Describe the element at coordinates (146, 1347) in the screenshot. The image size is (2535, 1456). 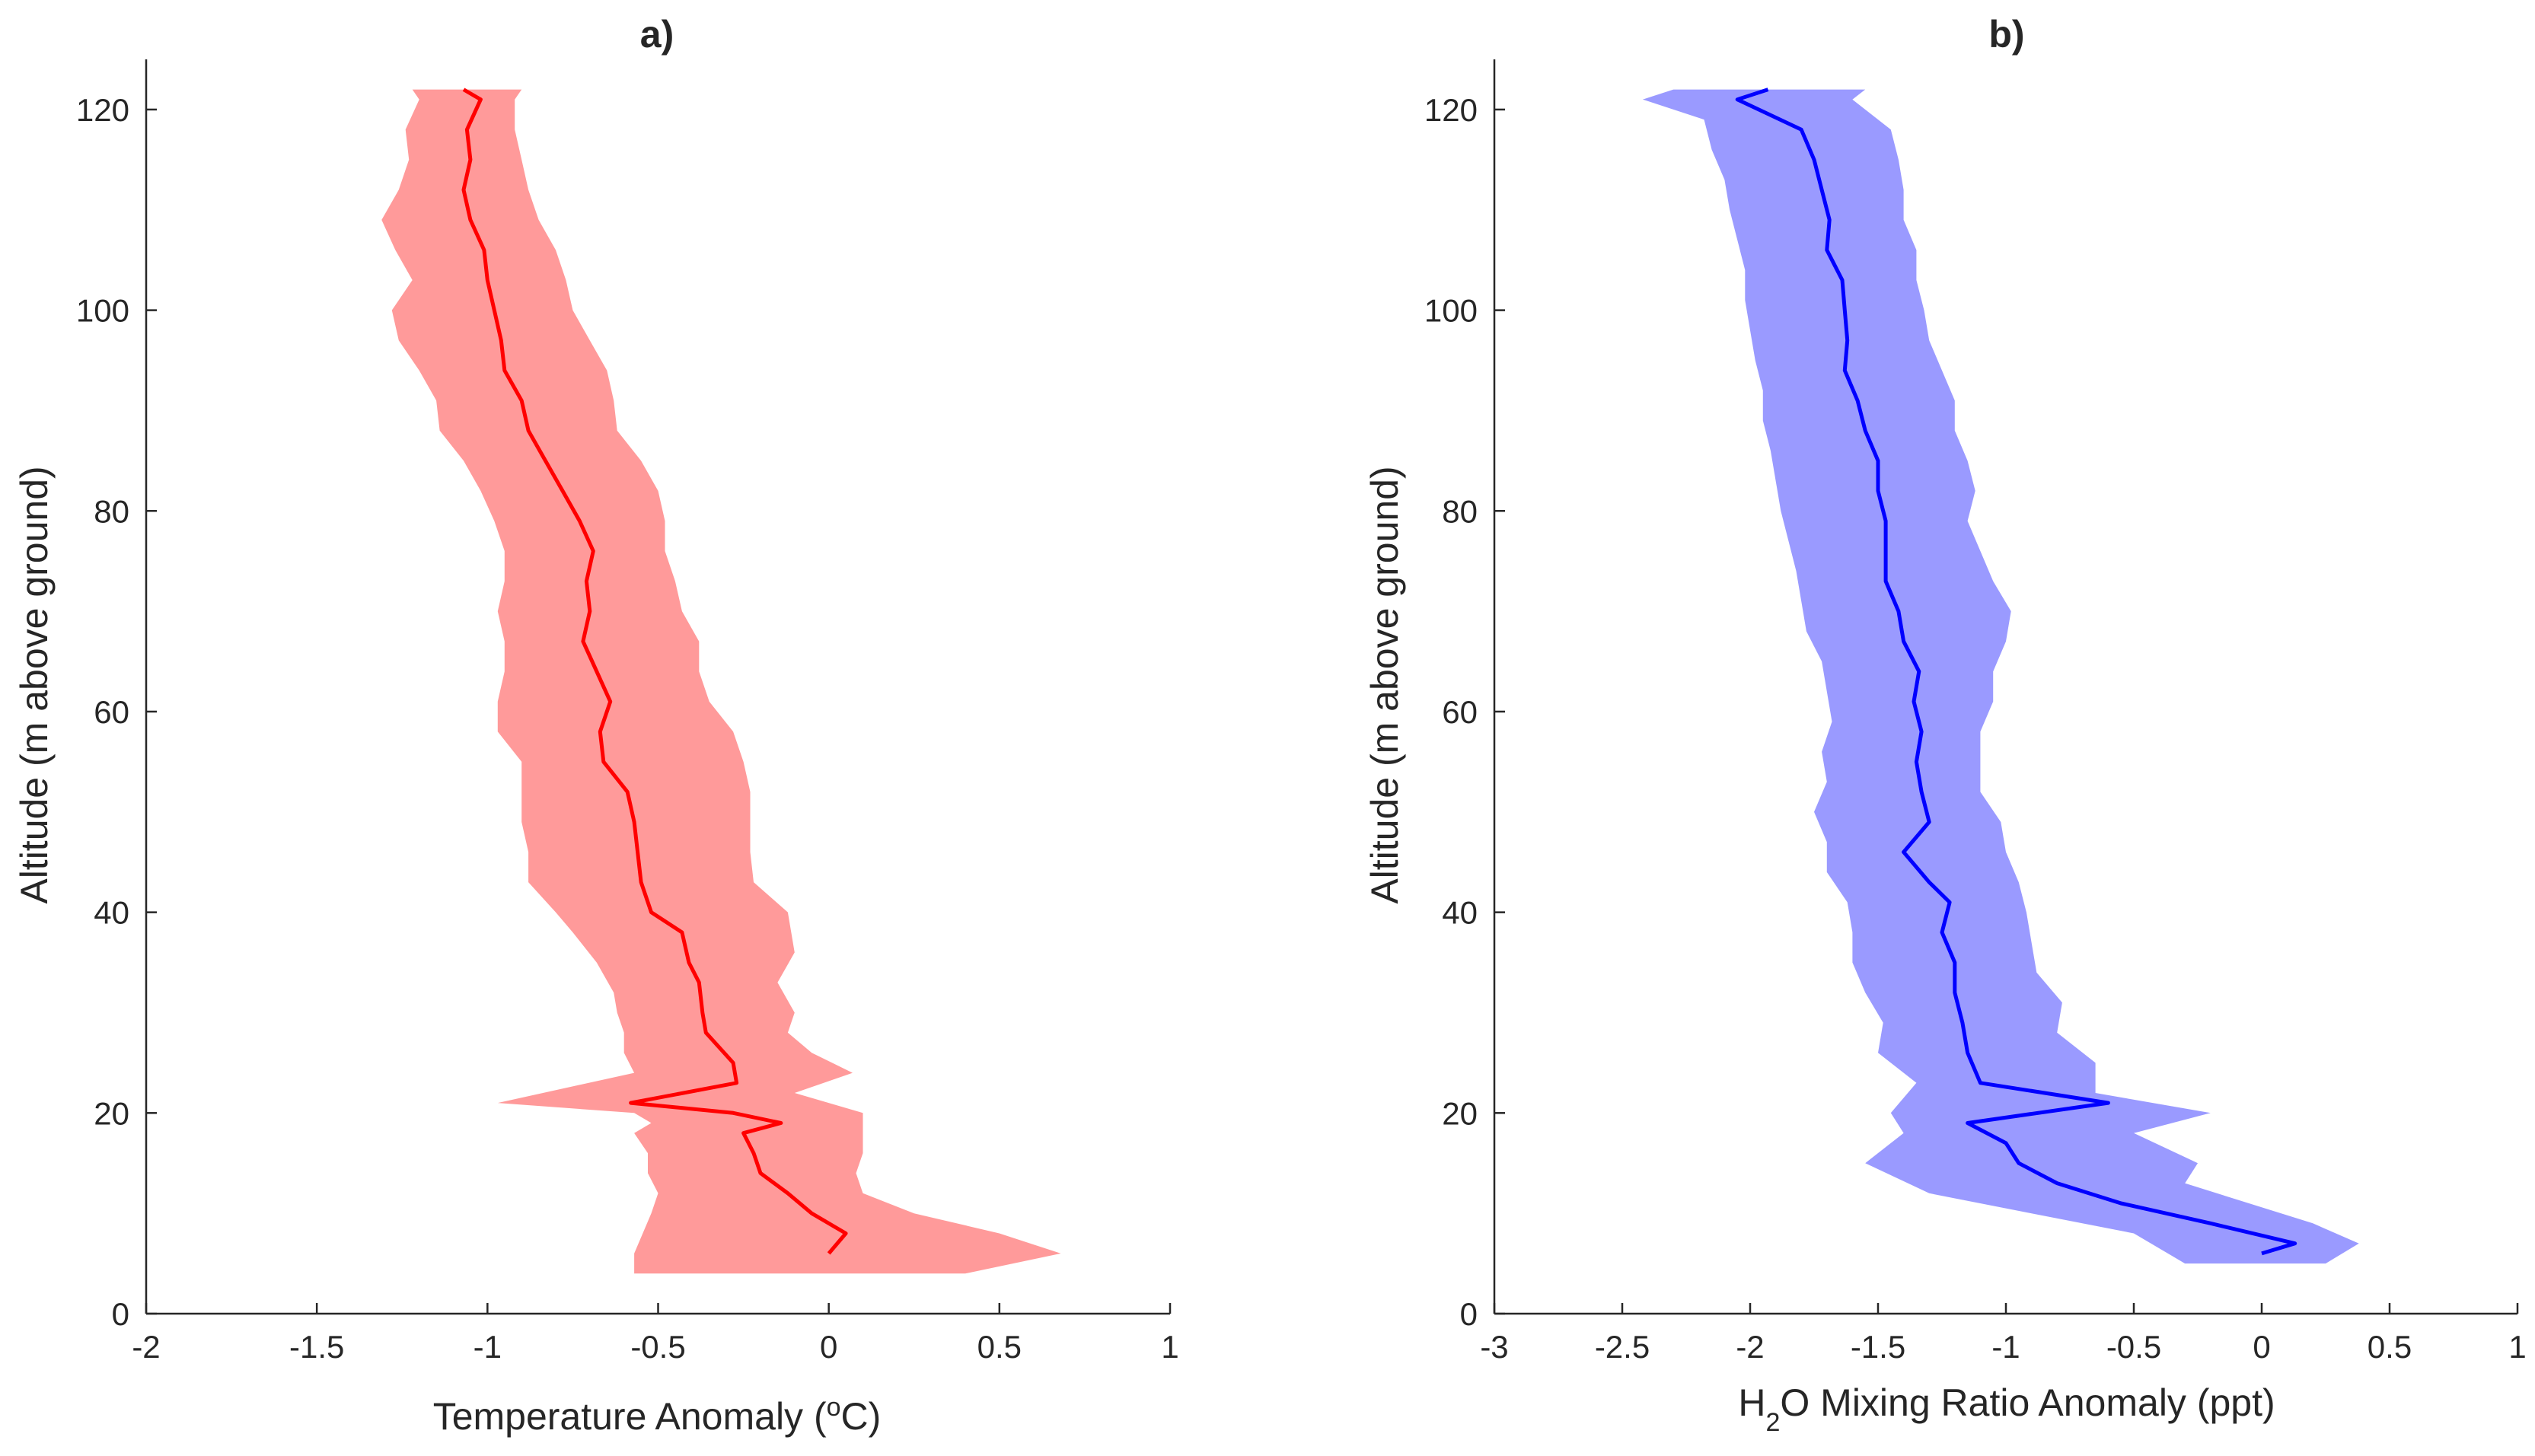
I see `panel-a-x-tick-label: -2` at that location.